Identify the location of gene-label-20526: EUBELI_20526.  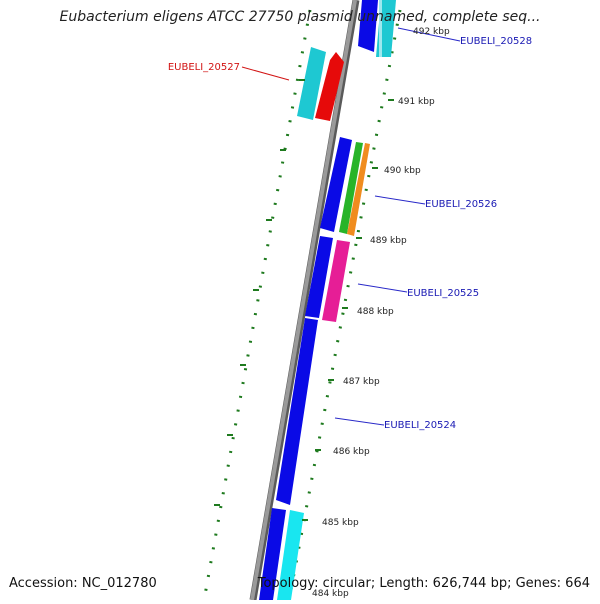
(461, 204).